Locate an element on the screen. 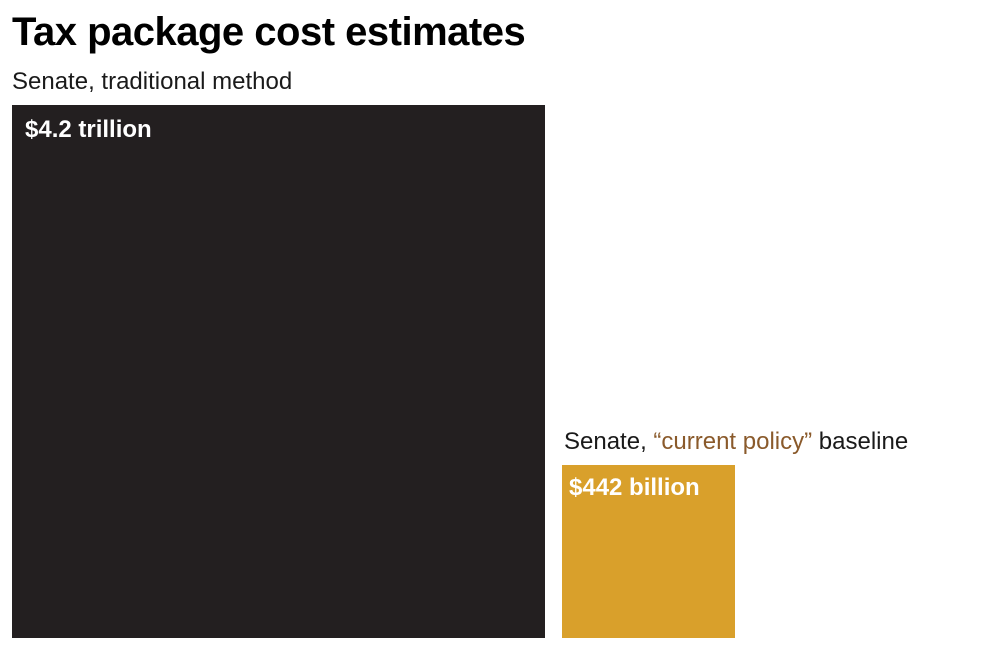 The image size is (1000, 648). label-part-before: Senate, is located at coordinates (609, 441).